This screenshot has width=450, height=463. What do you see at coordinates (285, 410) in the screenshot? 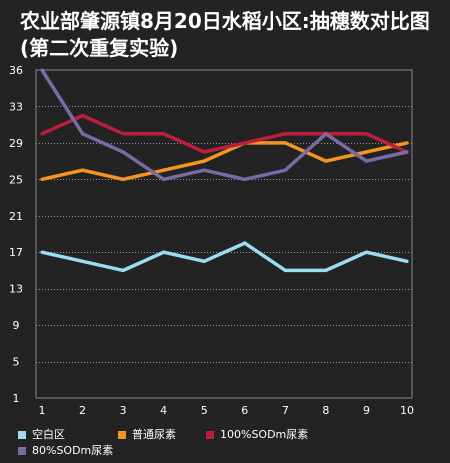
I see `x-tick-label: 7` at bounding box center [285, 410].